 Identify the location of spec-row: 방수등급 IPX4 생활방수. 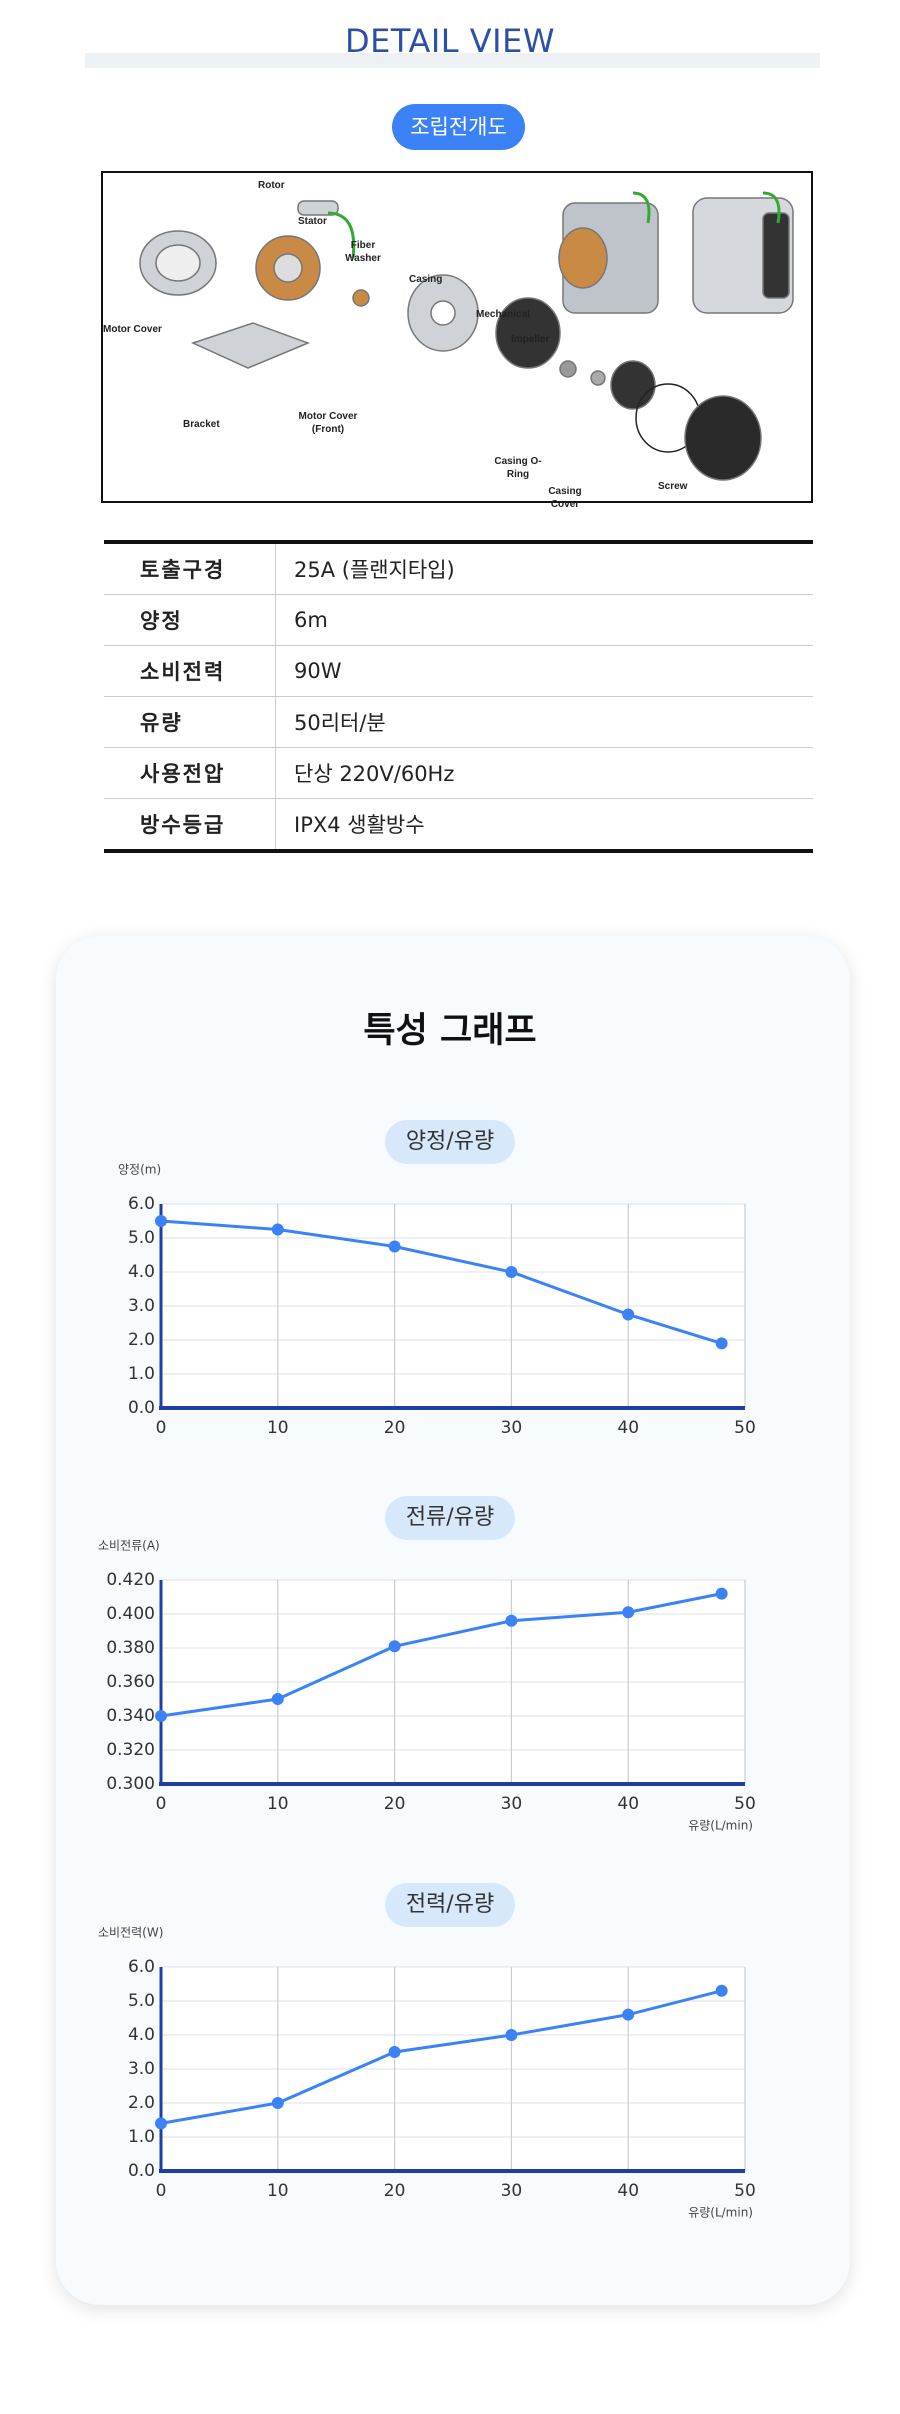
(458, 824).